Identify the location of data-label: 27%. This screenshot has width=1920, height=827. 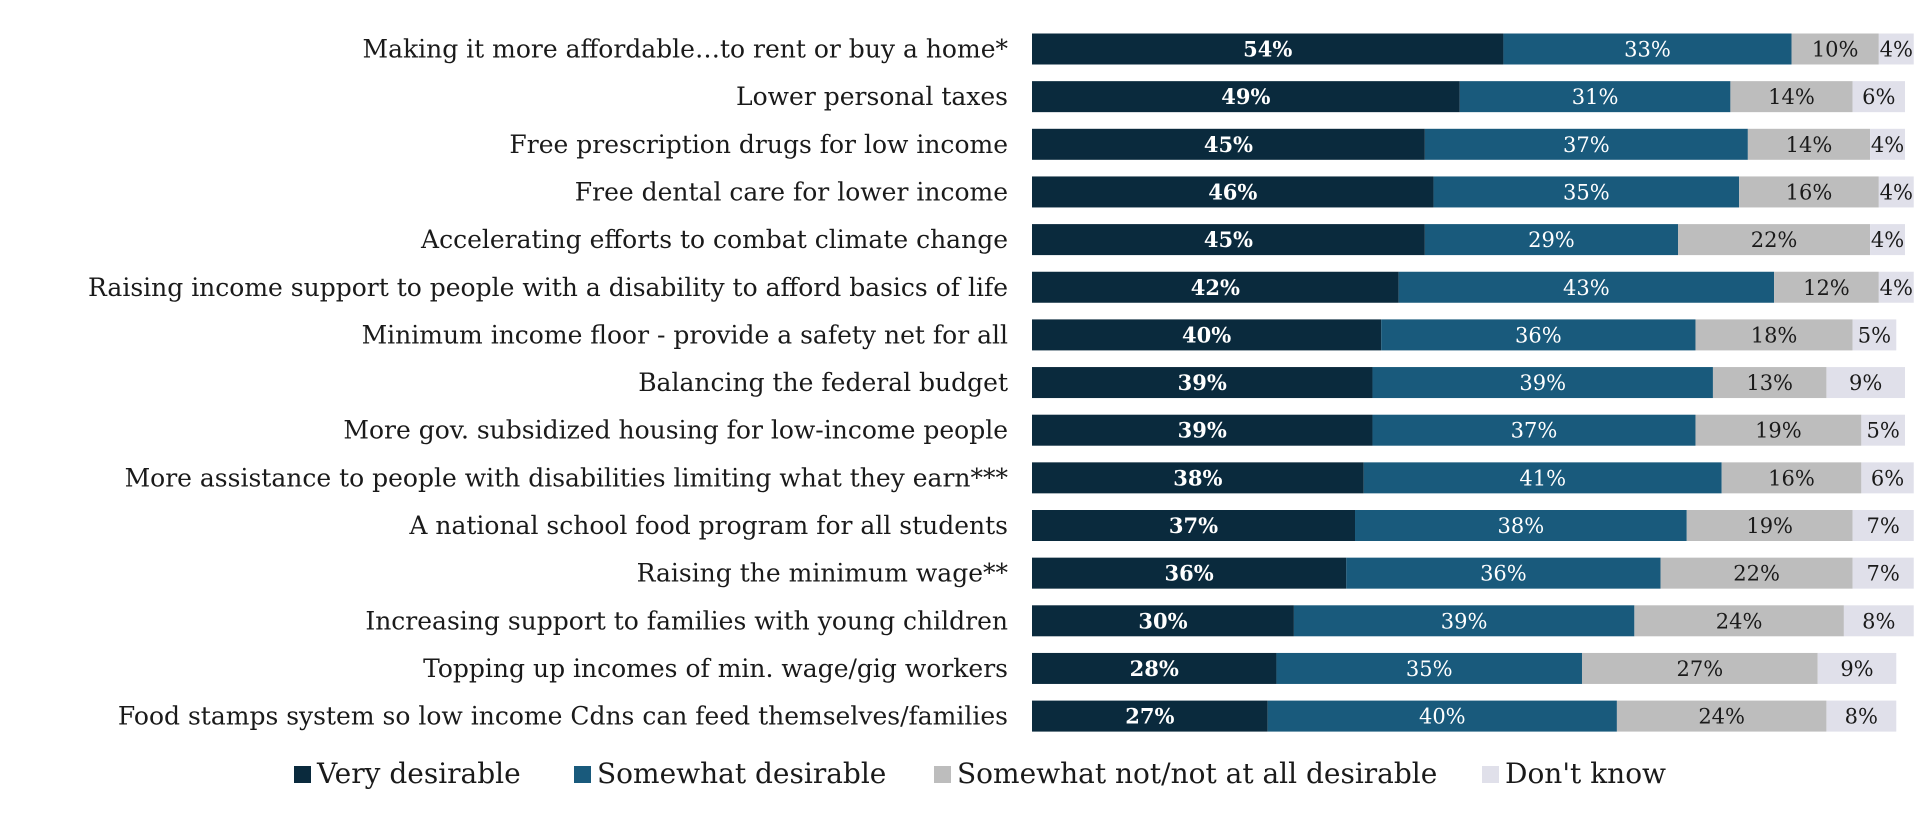
(1149, 716).